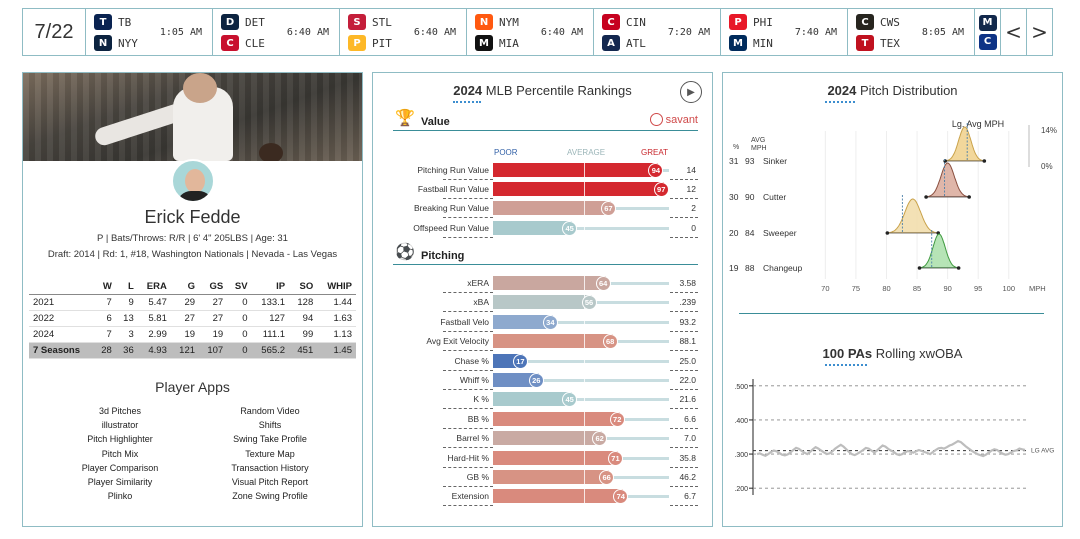 The height and width of the screenshot is (539, 1080). What do you see at coordinates (545, 478) in the screenshot?
I see `percentile-row: GB % 66 46.2` at bounding box center [545, 478].